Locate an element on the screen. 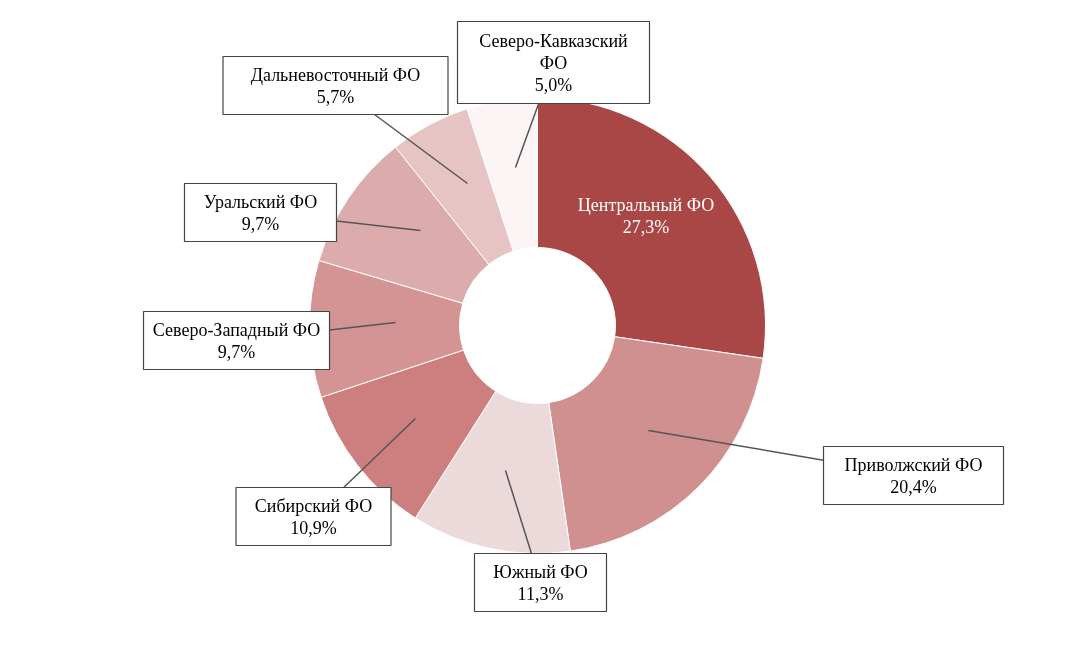 This screenshot has height=663, width=1069. data-label: 20,4% is located at coordinates (913, 486).